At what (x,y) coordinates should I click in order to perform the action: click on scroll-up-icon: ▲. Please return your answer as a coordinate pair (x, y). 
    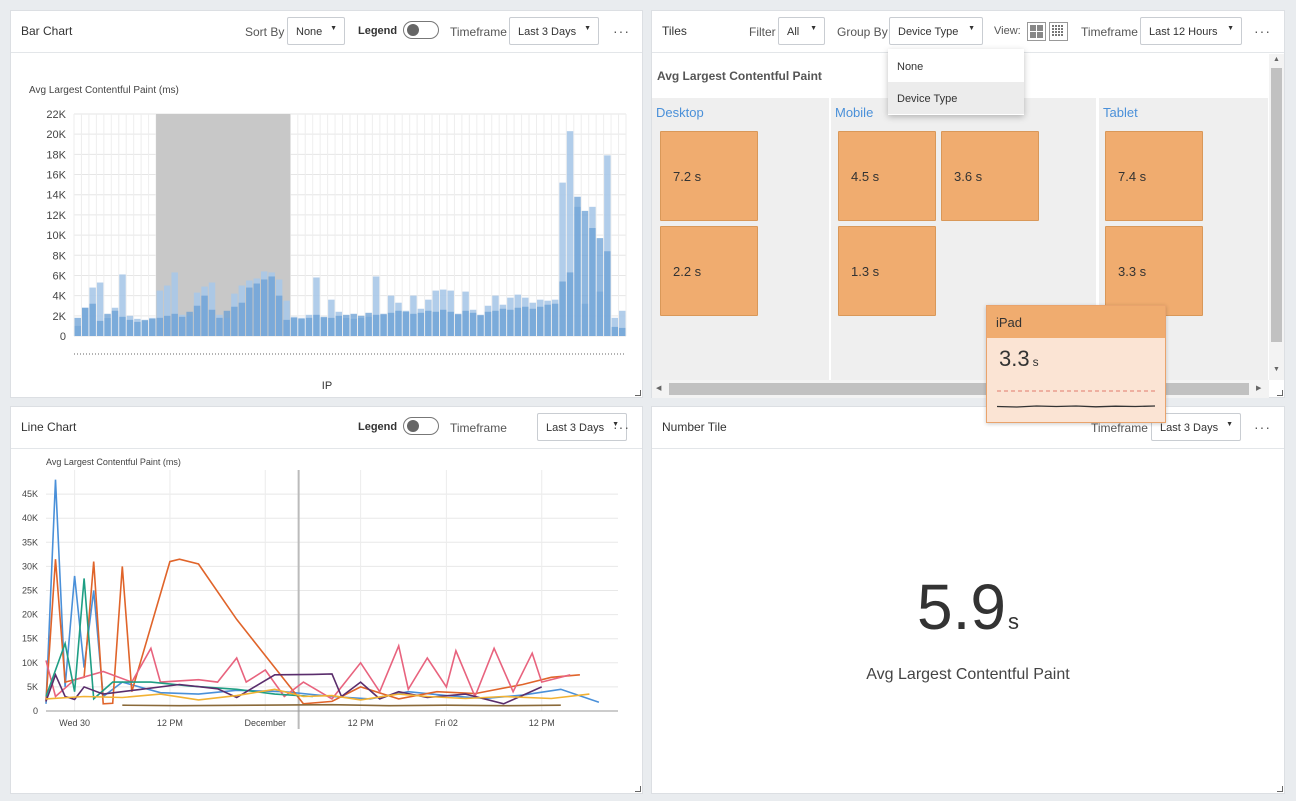
    Looking at the image, I should click on (1276, 59).